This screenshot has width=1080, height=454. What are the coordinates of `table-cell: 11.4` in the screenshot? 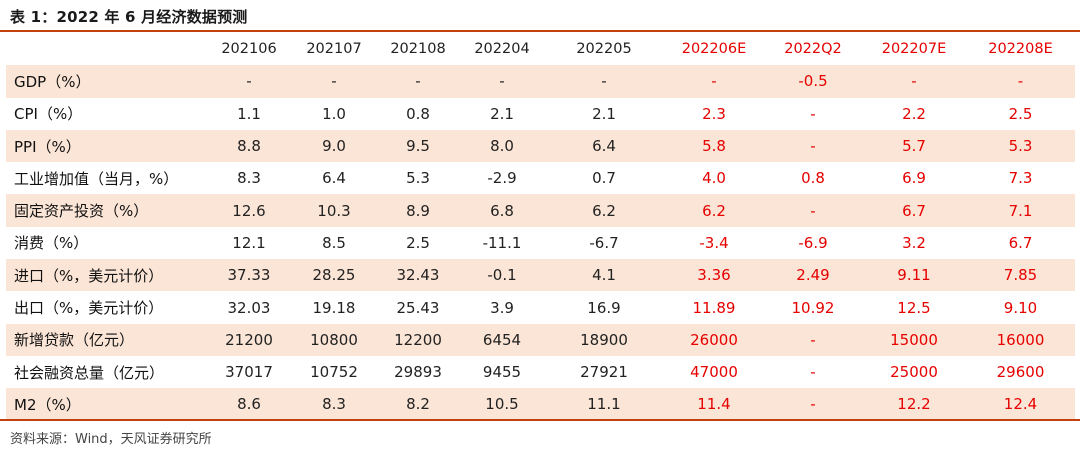 It's located at (714, 404).